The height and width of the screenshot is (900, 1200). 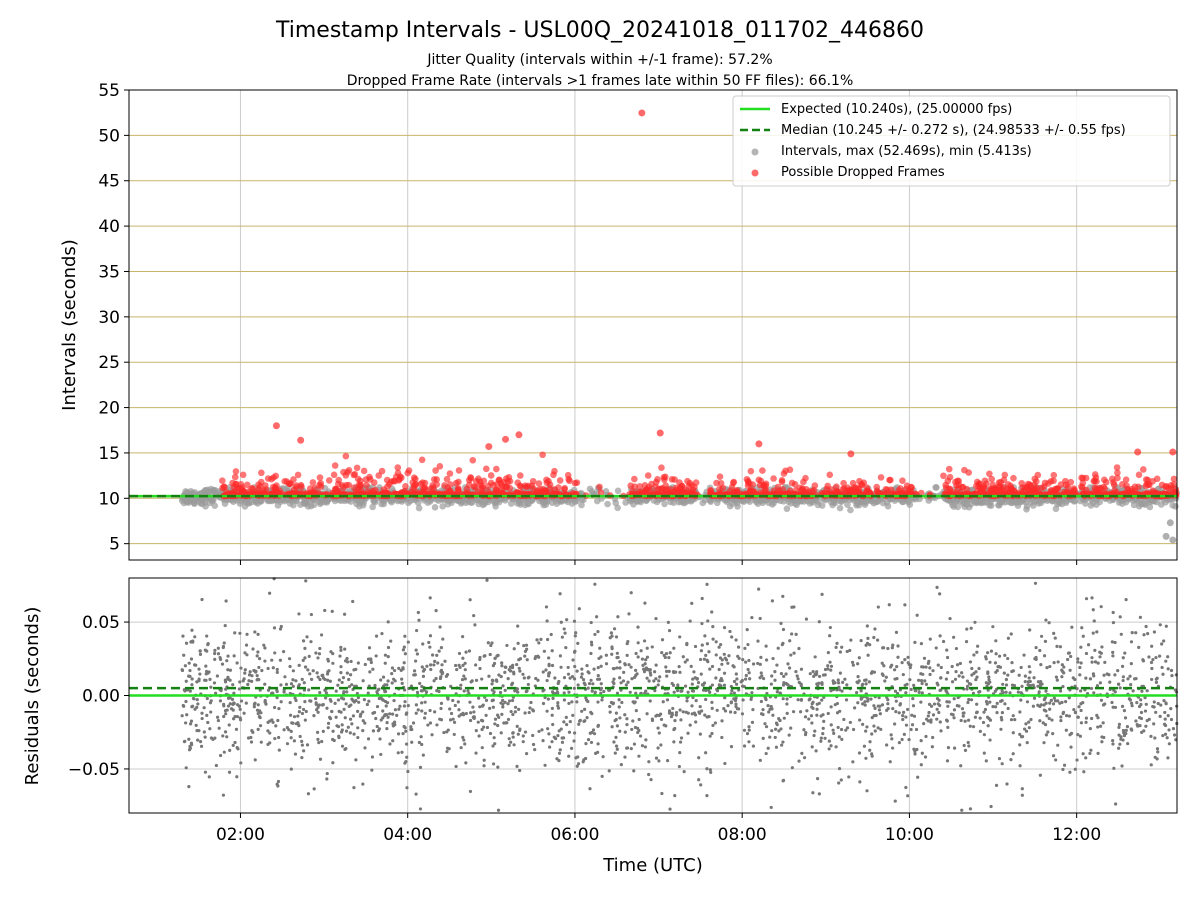 What do you see at coordinates (114, 545) in the screenshot?
I see `intervals-ytick-label-0: 5` at bounding box center [114, 545].